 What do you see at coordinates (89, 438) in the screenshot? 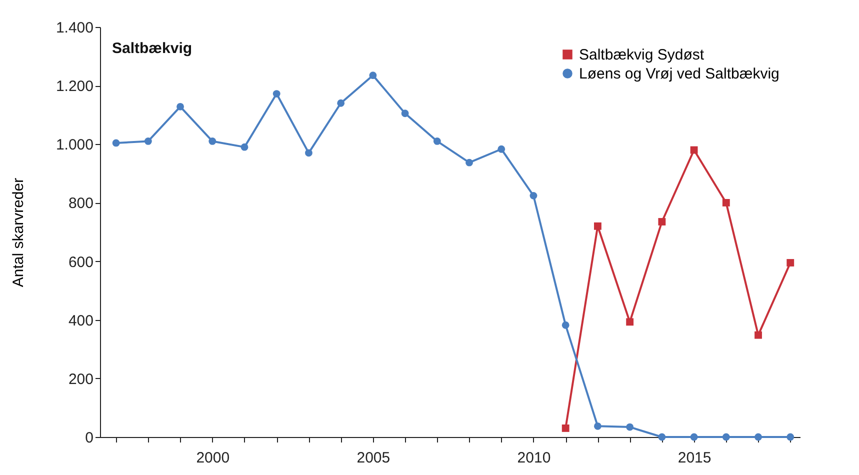
I see `y-tick-label: 0` at bounding box center [89, 438].